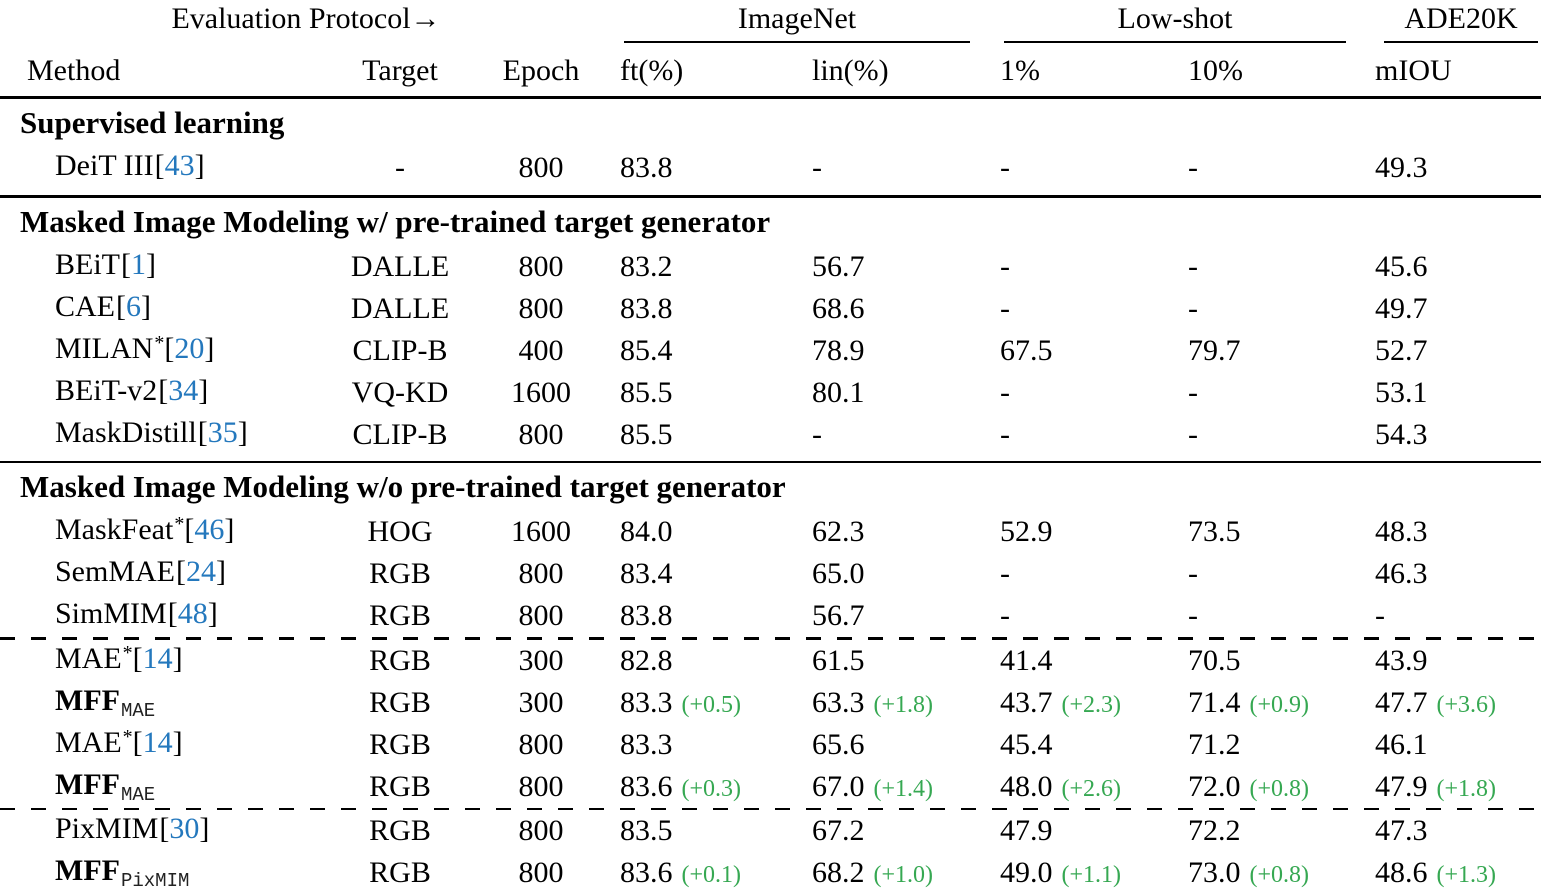  I want to click on lin-value: 63.3, so click(838, 702).